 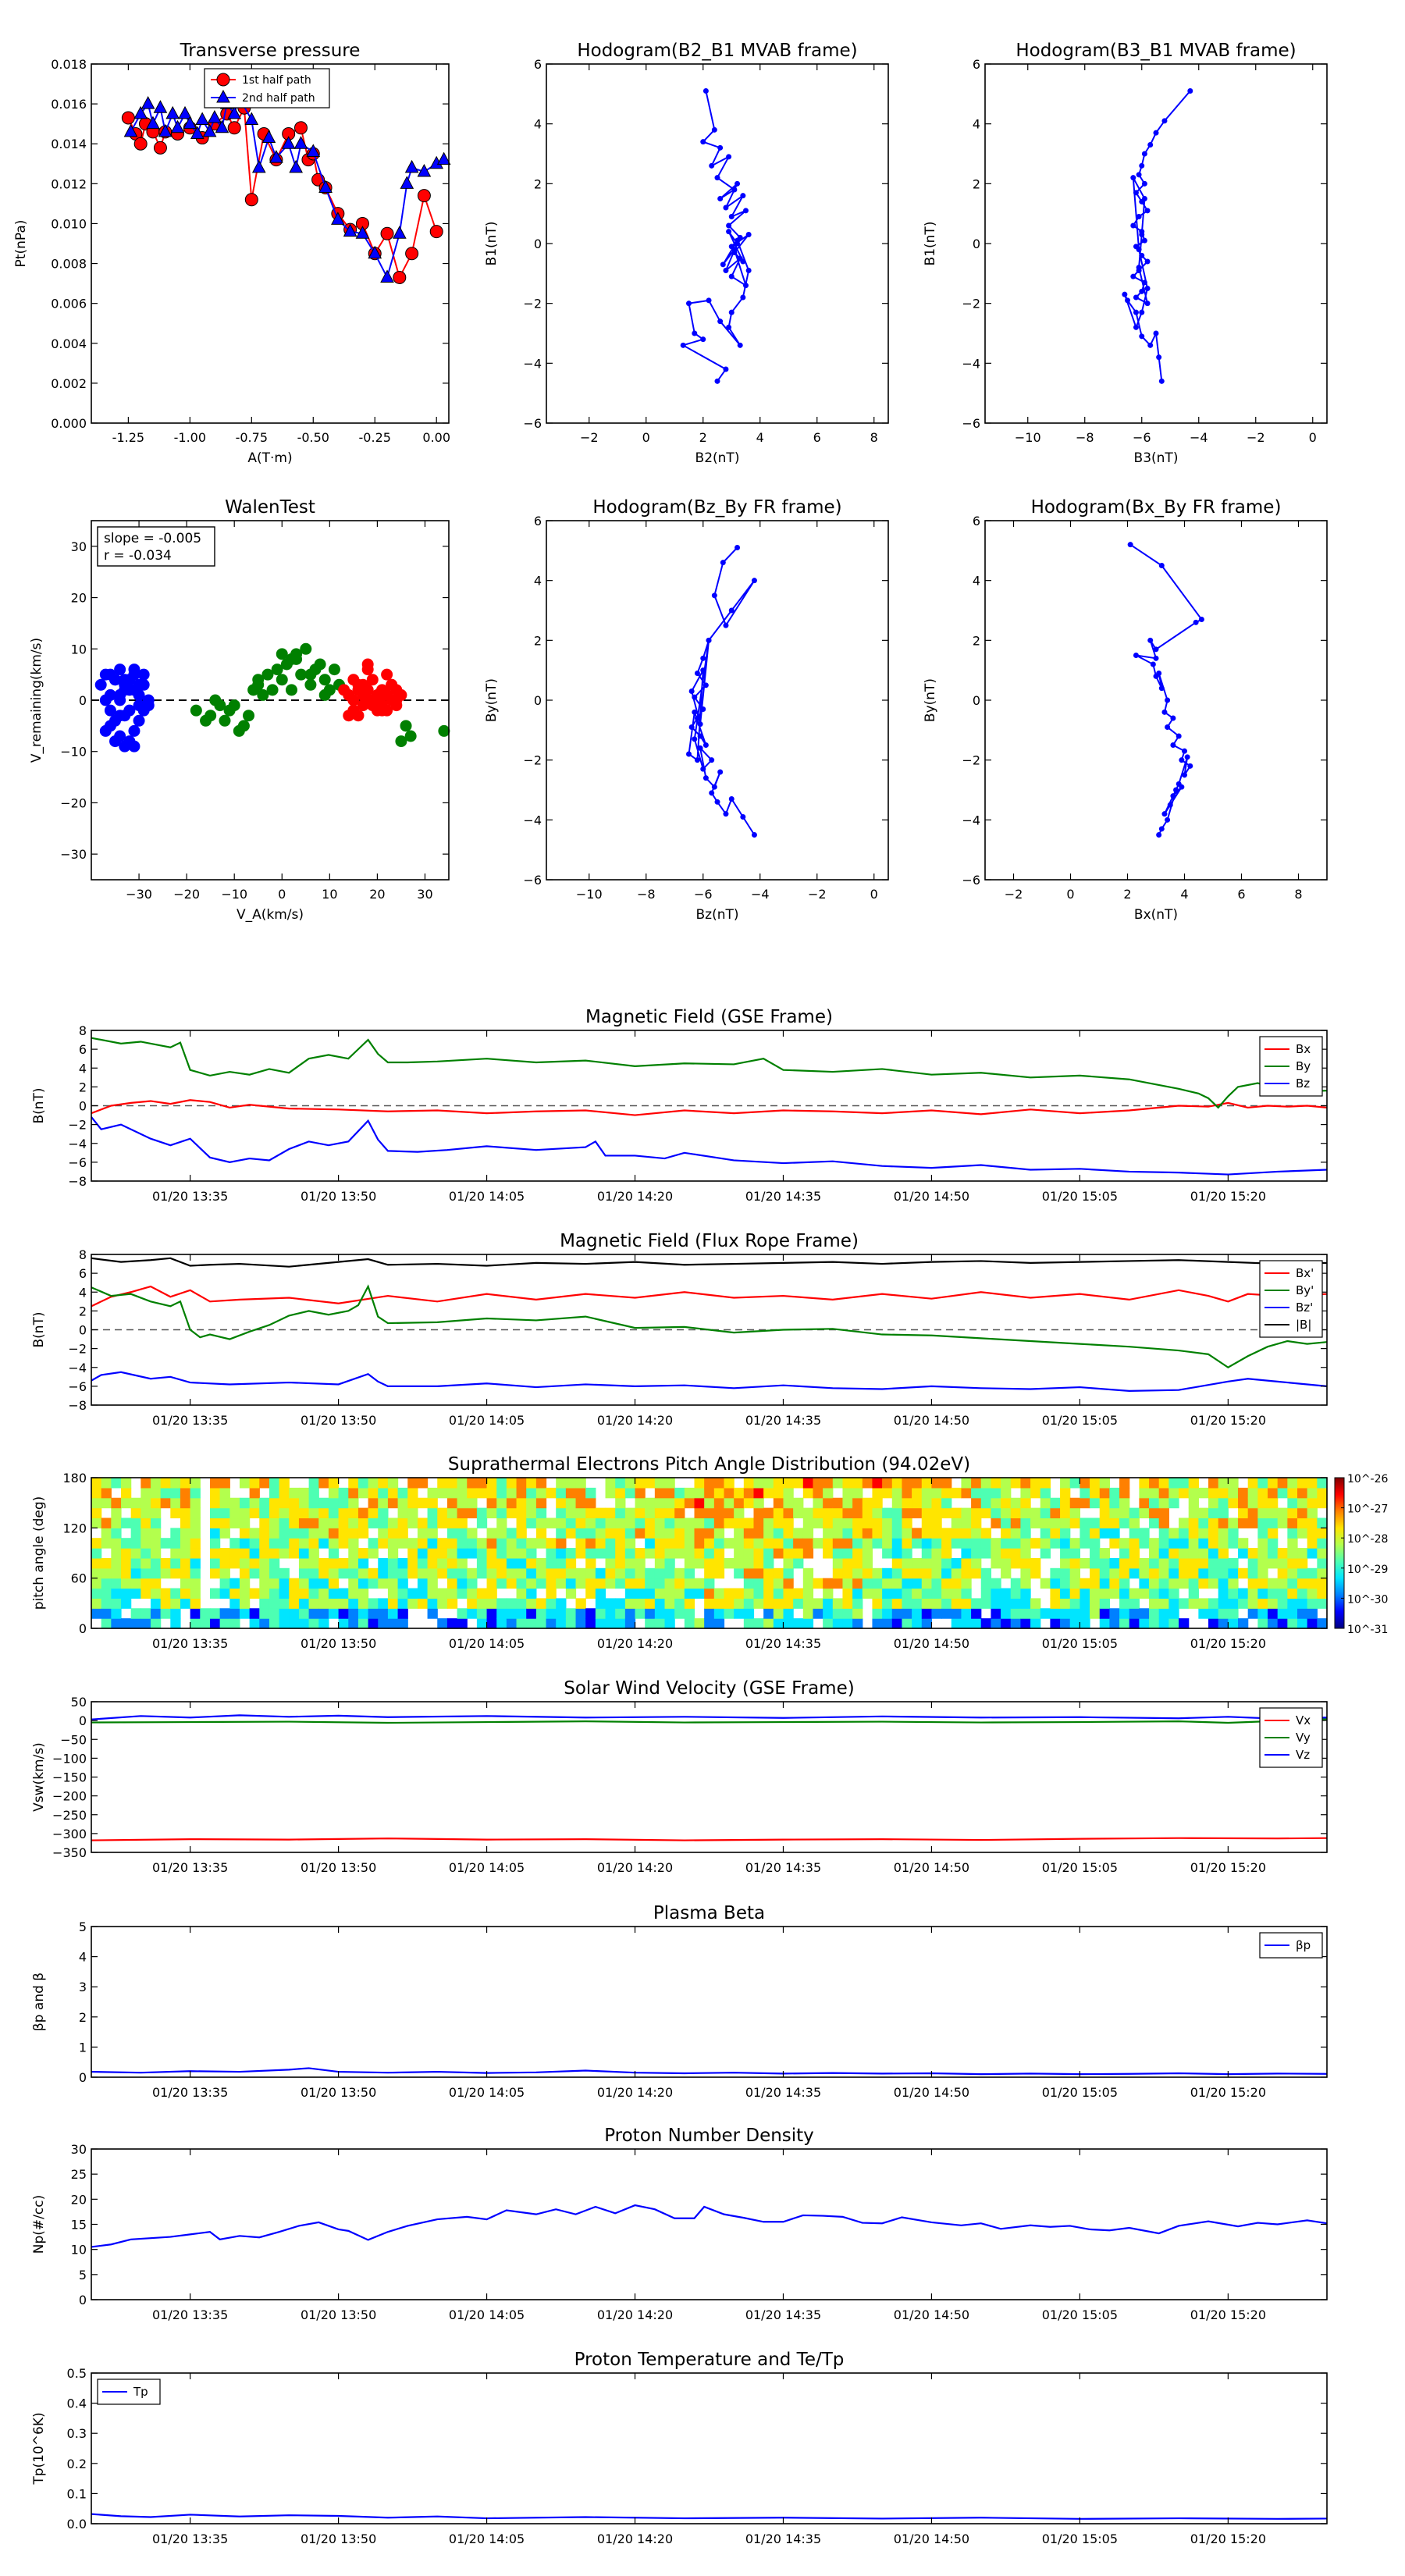 I want to click on time-tick-label: 01/20 14:35, so click(x=783, y=2314).